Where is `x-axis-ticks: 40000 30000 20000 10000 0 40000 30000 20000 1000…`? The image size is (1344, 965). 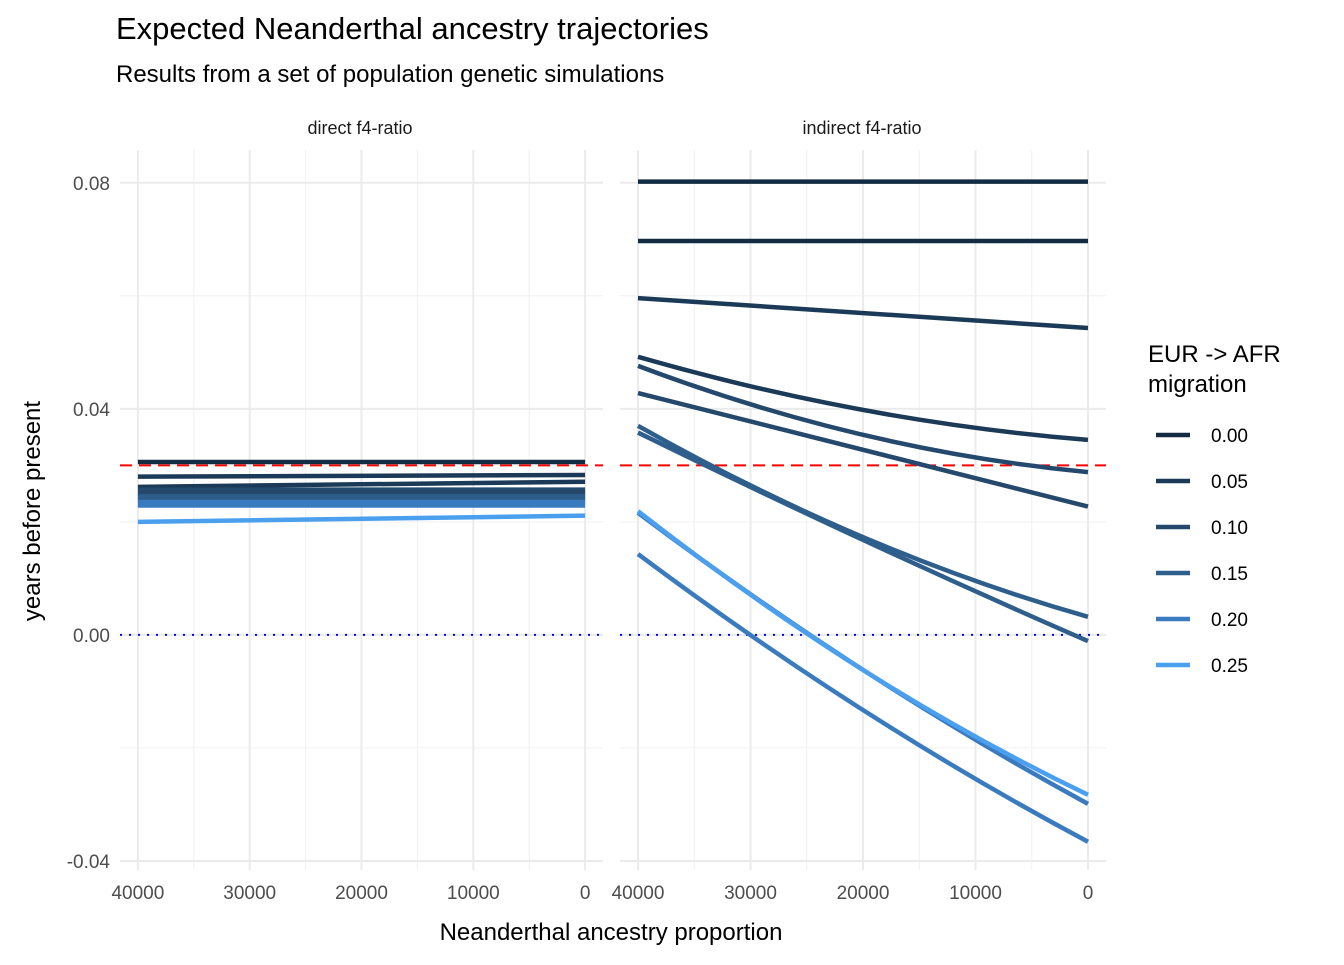
x-axis-ticks: 40000 30000 20000 10000 0 40000 30000 20000 1000… is located at coordinates (602, 893).